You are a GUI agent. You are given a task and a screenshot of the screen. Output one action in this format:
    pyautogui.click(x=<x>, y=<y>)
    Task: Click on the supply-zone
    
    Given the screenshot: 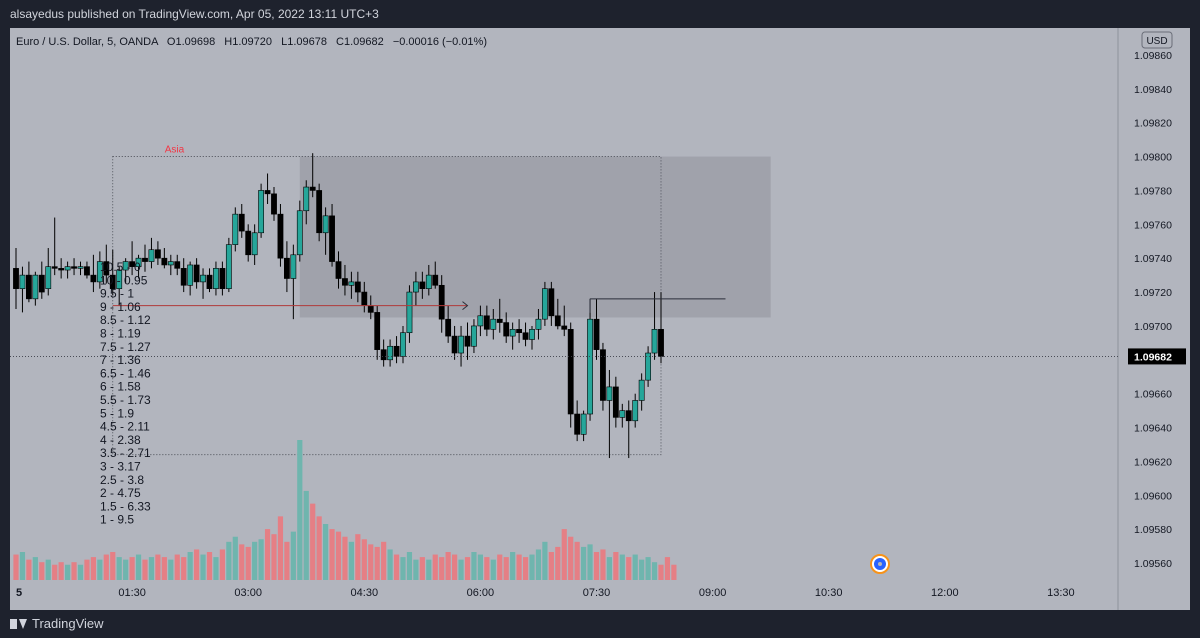 What is the action you would take?
    pyautogui.click(x=535, y=237)
    